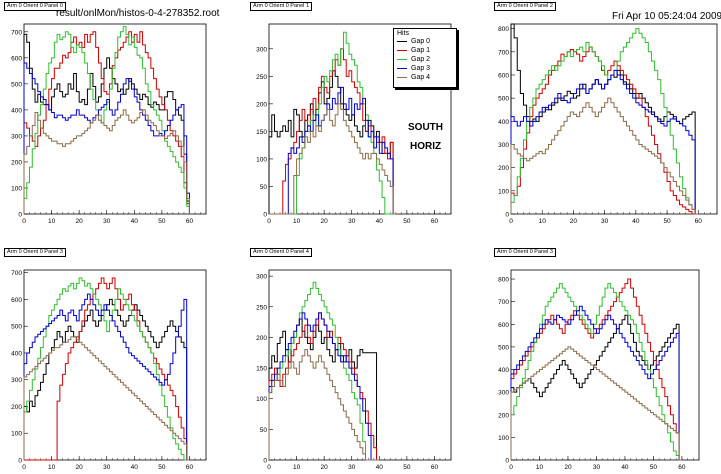 Image resolution: width=721 pixels, height=474 pixels. Describe the element at coordinates (421, 41) in the screenshot. I see `legend-label: Gap 0` at that location.